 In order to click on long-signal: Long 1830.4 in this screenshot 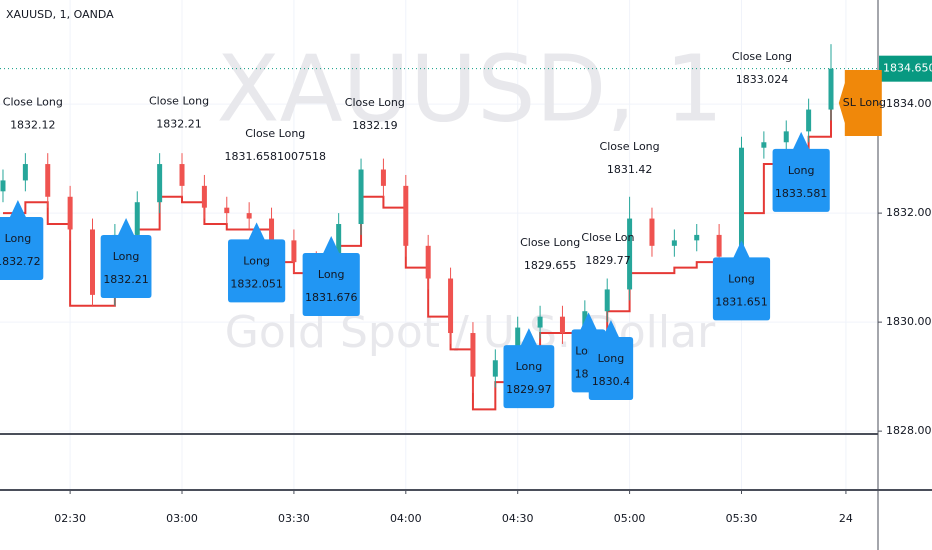, I will do `click(611, 359)`.